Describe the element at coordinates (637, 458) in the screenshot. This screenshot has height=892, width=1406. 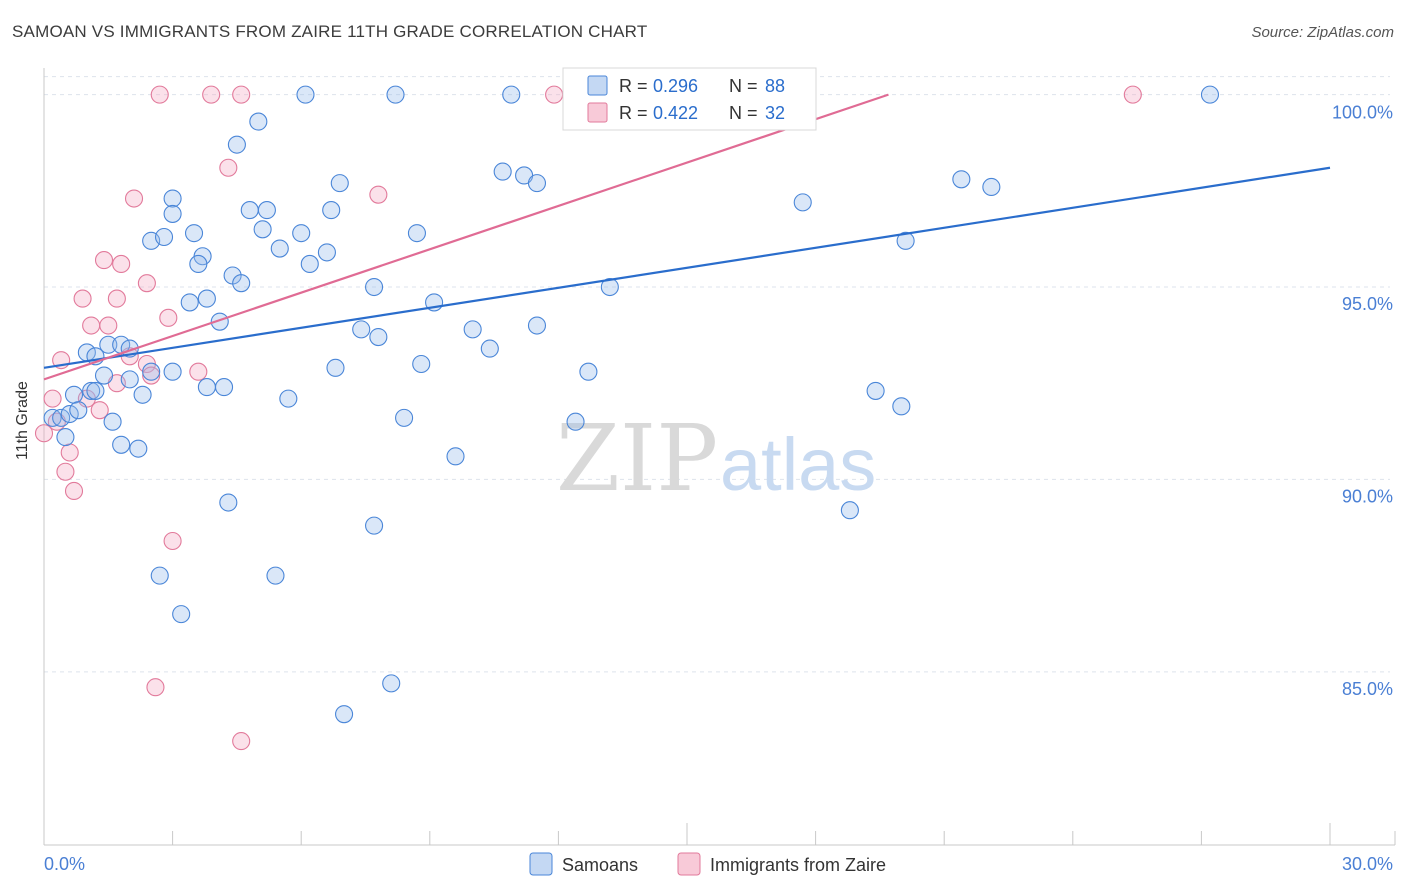
I see `watermark-zip: ZIP` at that location.